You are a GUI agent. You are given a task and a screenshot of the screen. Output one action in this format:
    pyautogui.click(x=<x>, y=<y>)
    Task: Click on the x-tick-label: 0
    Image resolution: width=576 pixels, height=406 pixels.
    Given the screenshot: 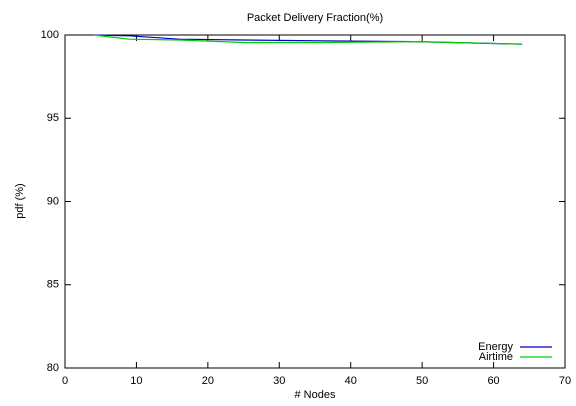 What is the action you would take?
    pyautogui.click(x=65, y=381)
    